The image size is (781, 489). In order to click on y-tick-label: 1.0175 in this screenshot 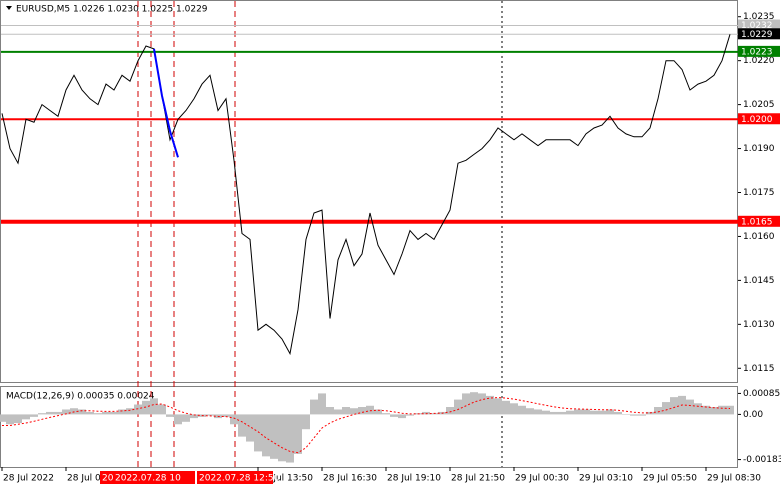, I will do `click(759, 193)`.